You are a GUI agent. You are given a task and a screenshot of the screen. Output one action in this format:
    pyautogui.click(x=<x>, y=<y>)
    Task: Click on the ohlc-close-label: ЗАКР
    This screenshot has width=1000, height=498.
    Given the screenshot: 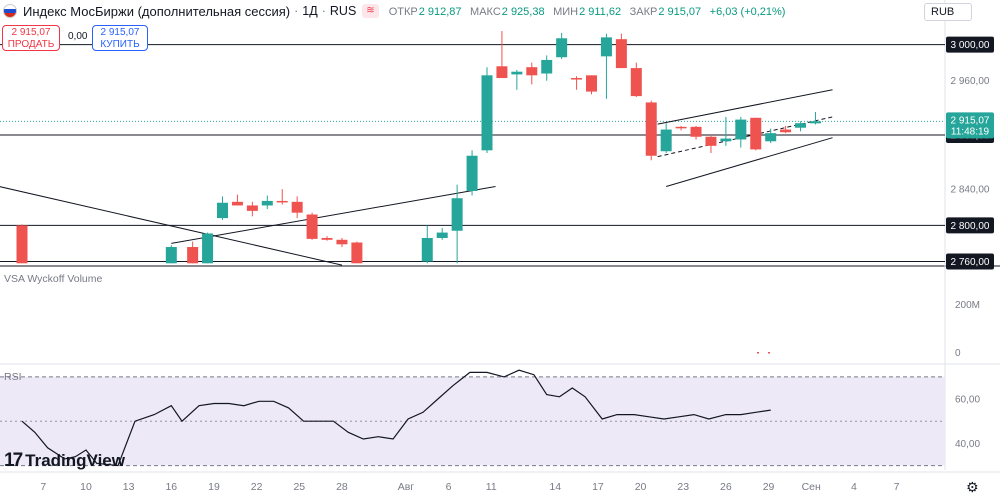 What is the action you would take?
    pyautogui.click(x=643, y=12)
    